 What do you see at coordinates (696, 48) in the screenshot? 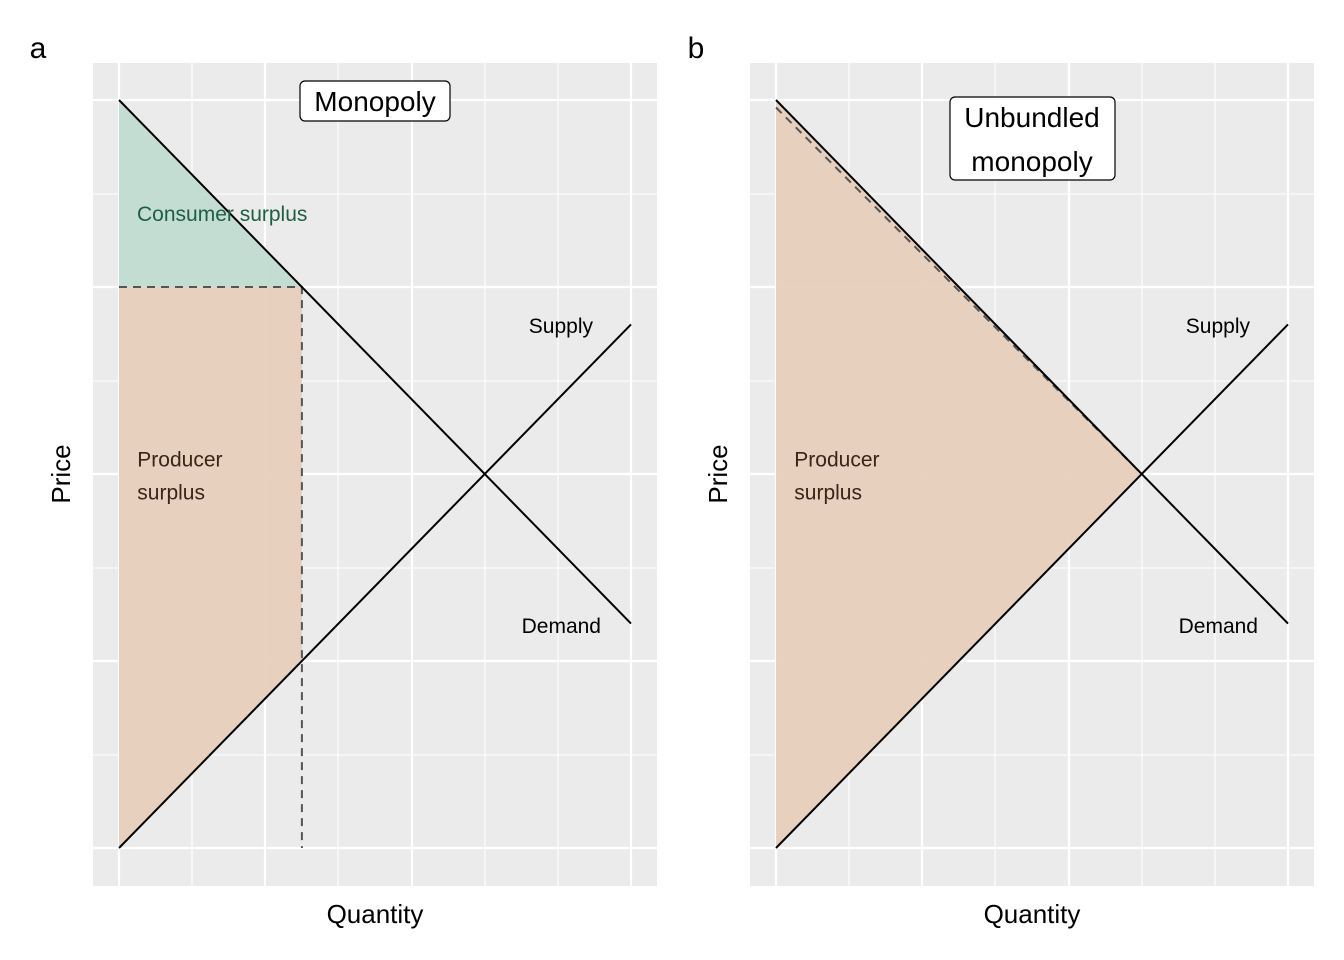
I see `panel-tag-b: b` at bounding box center [696, 48].